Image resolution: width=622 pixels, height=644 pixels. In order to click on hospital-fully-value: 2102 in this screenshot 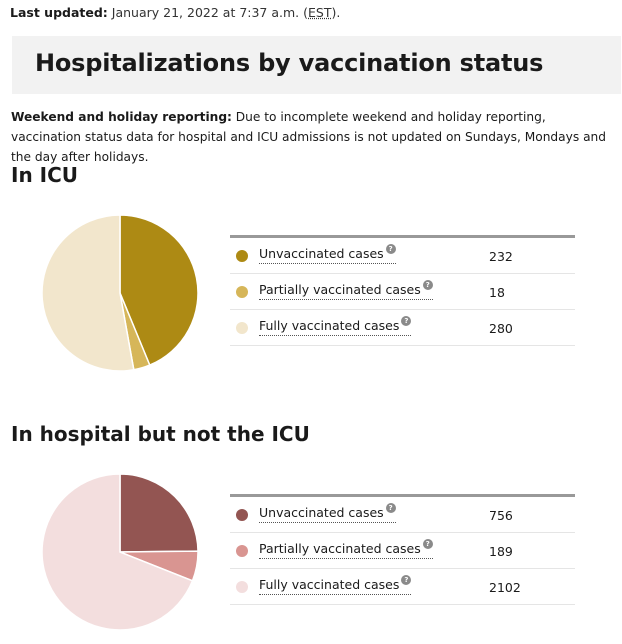, I will do `click(505, 587)`.